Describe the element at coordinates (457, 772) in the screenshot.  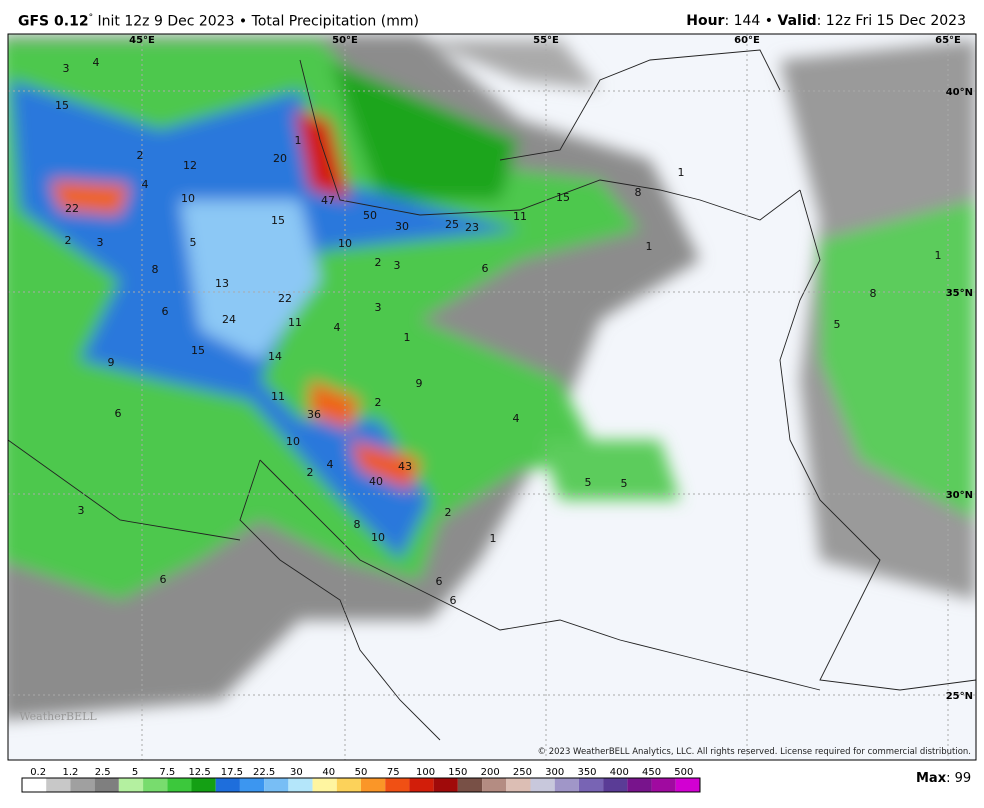
I see `colorbar-label: 150` at that location.